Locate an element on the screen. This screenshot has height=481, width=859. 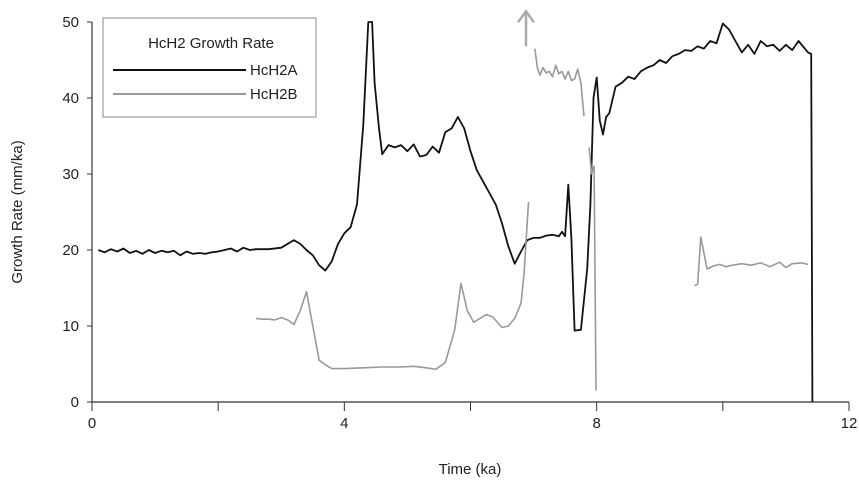
y-tick-label-0: 0 is located at coordinates (75, 402).